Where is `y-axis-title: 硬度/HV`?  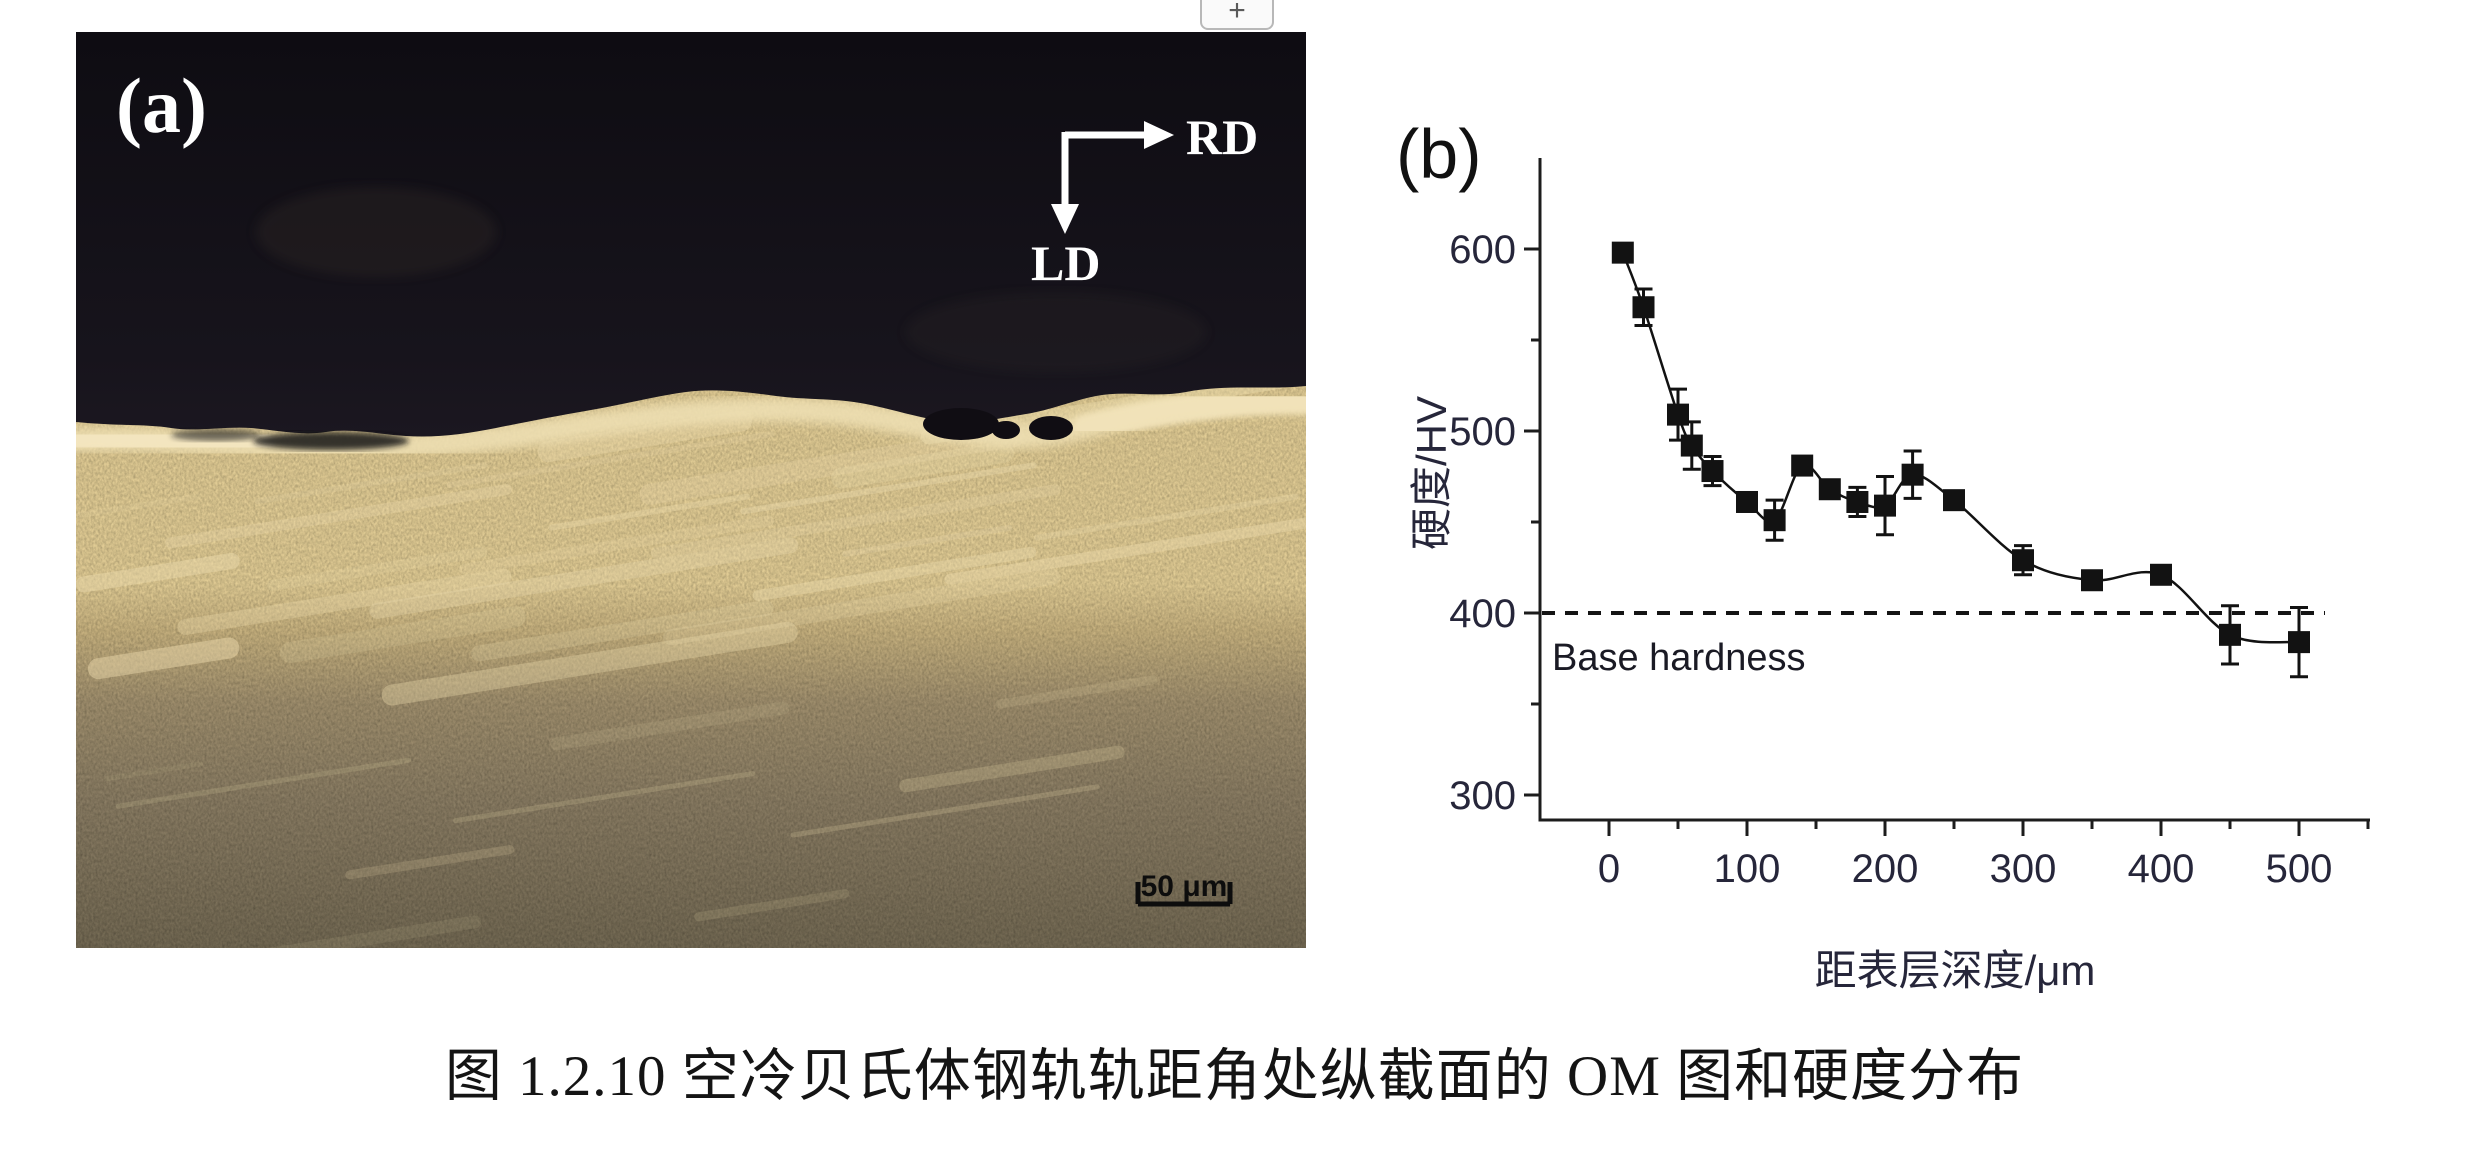 y-axis-title: 硬度/HV is located at coordinates (1431, 473).